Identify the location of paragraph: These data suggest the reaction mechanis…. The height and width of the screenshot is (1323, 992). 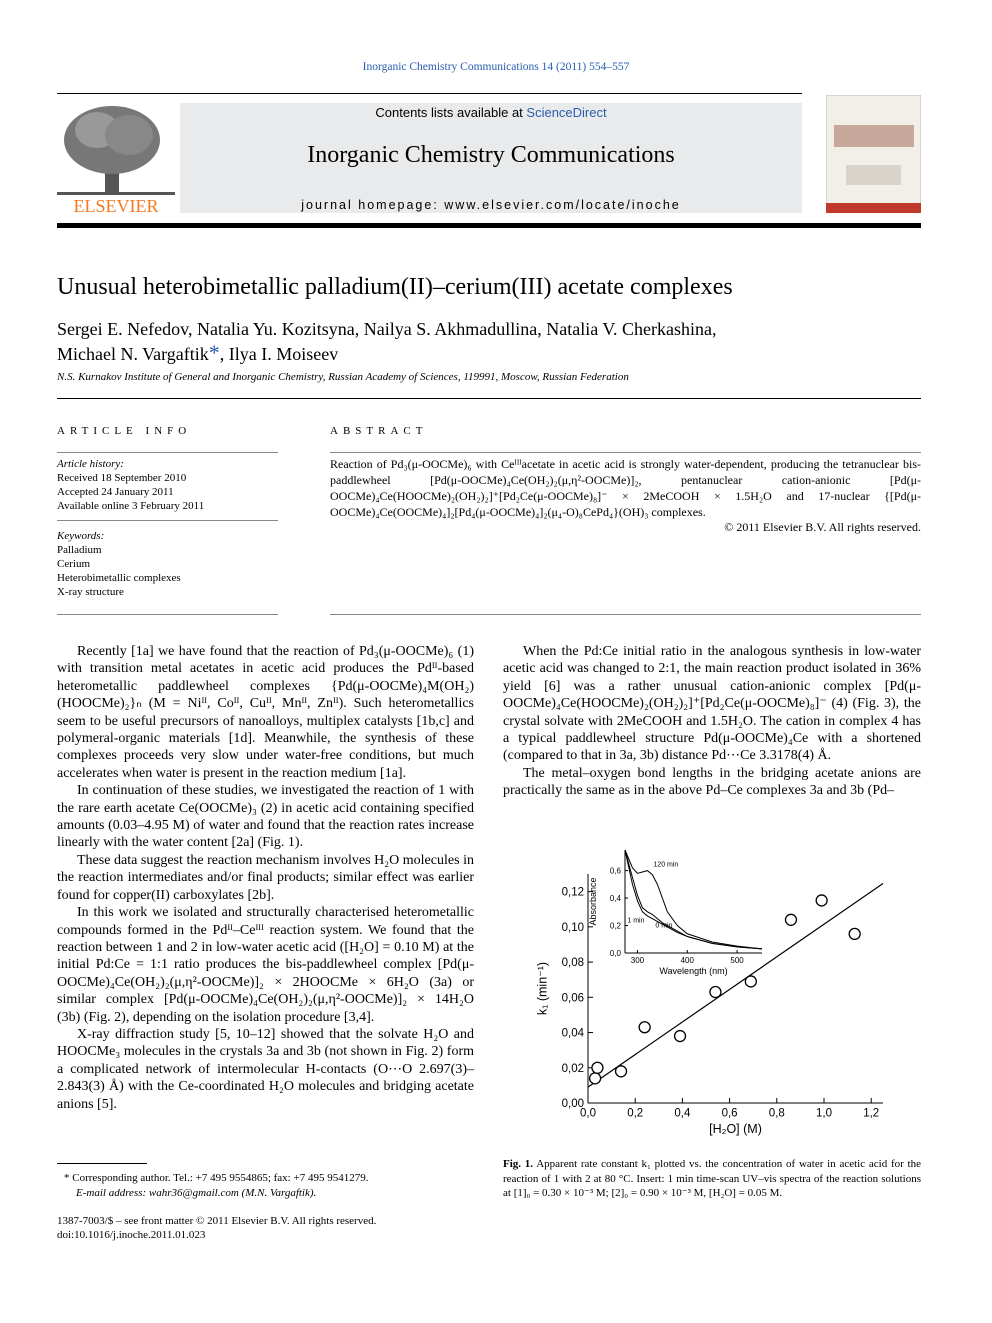
(265, 877).